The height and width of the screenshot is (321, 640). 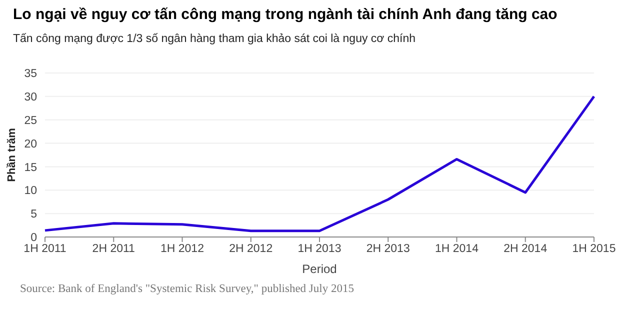 What do you see at coordinates (214, 39) in the screenshot?
I see `chart-subtitle: Tấn công mạng được 1/3 số ngân hàng tham gia khảo sát coi là nguy cơ chính` at bounding box center [214, 39].